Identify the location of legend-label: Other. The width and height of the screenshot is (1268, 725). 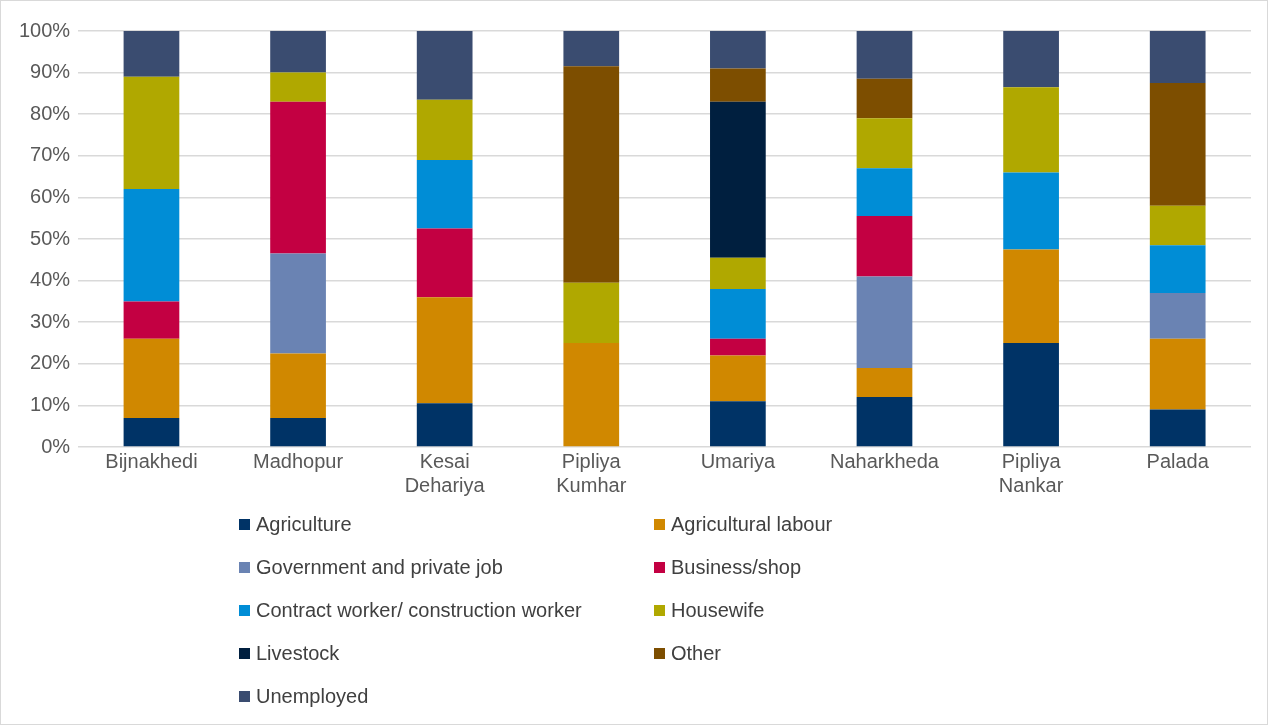
(696, 653).